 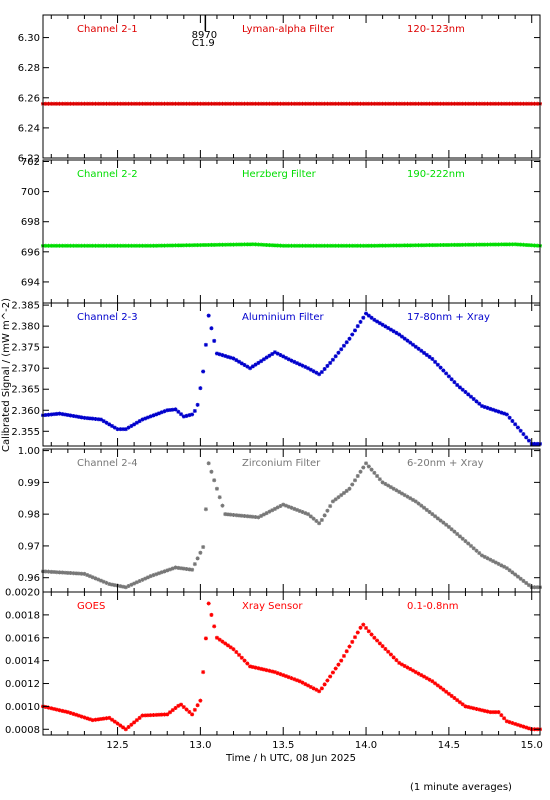 What do you see at coordinates (25, 390) in the screenshot?
I see `y-tick-label: 2.365` at bounding box center [25, 390].